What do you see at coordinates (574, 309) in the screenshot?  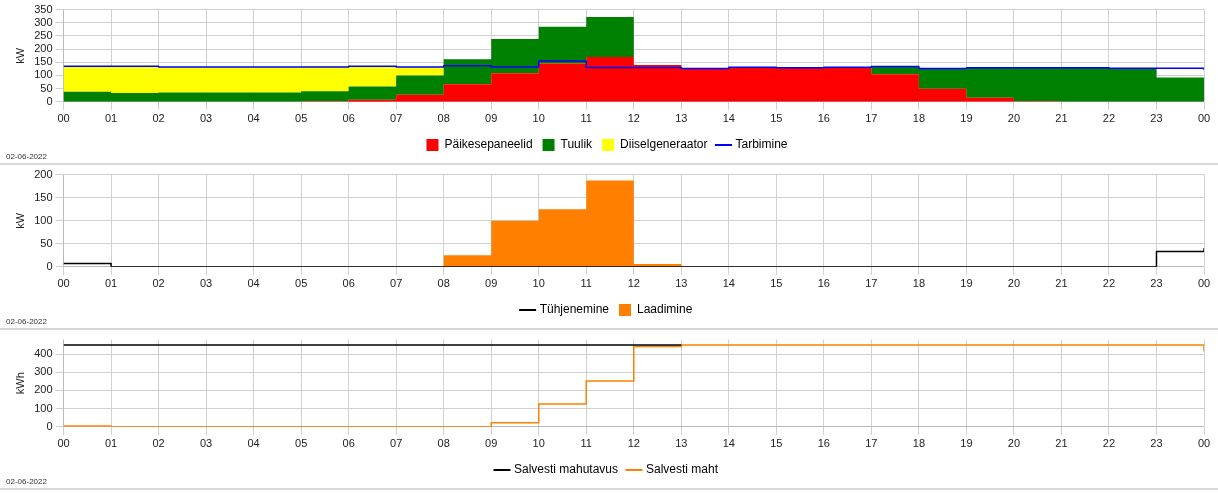 I see `legend-label: Tühjenemine` at bounding box center [574, 309].